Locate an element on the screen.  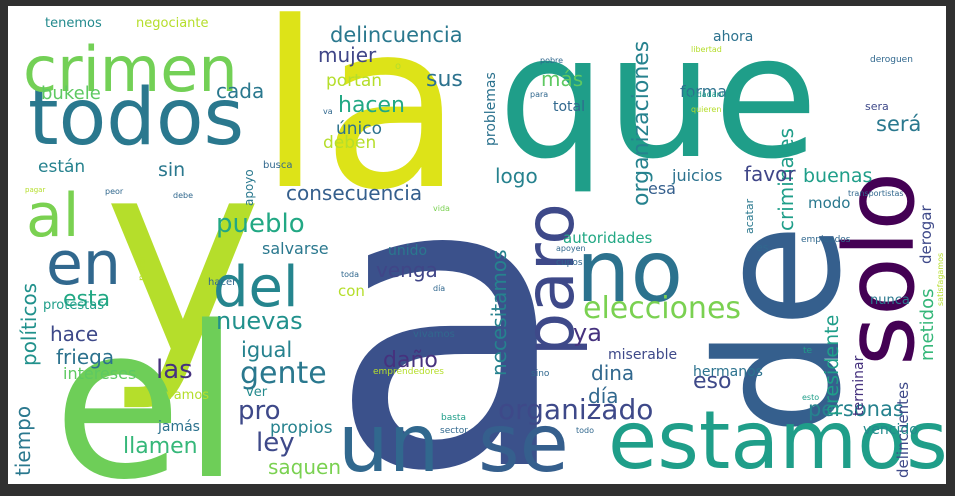
word-transportistas: transportistas is located at coordinates (876, 193).